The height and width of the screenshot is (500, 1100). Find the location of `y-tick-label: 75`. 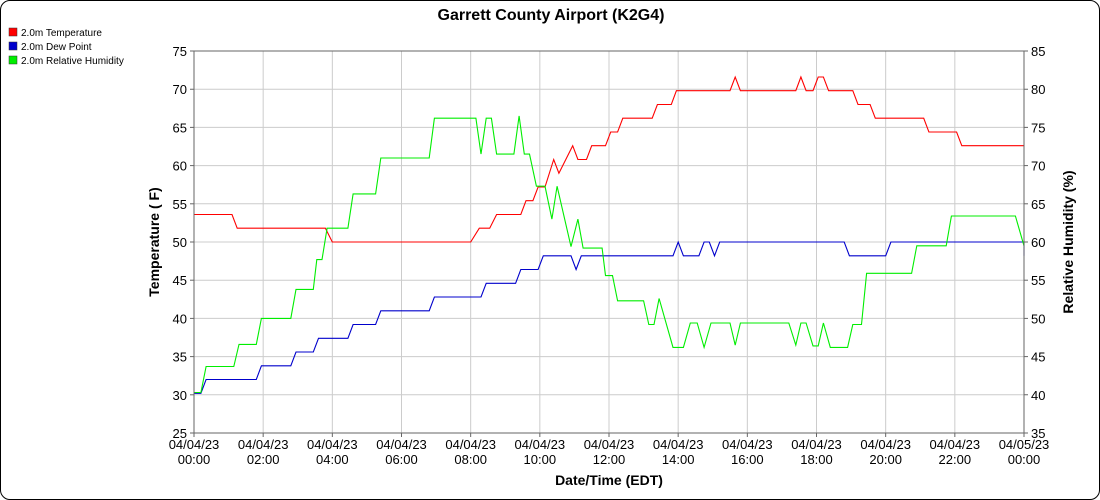

y-tick-label: 75 is located at coordinates (180, 51).